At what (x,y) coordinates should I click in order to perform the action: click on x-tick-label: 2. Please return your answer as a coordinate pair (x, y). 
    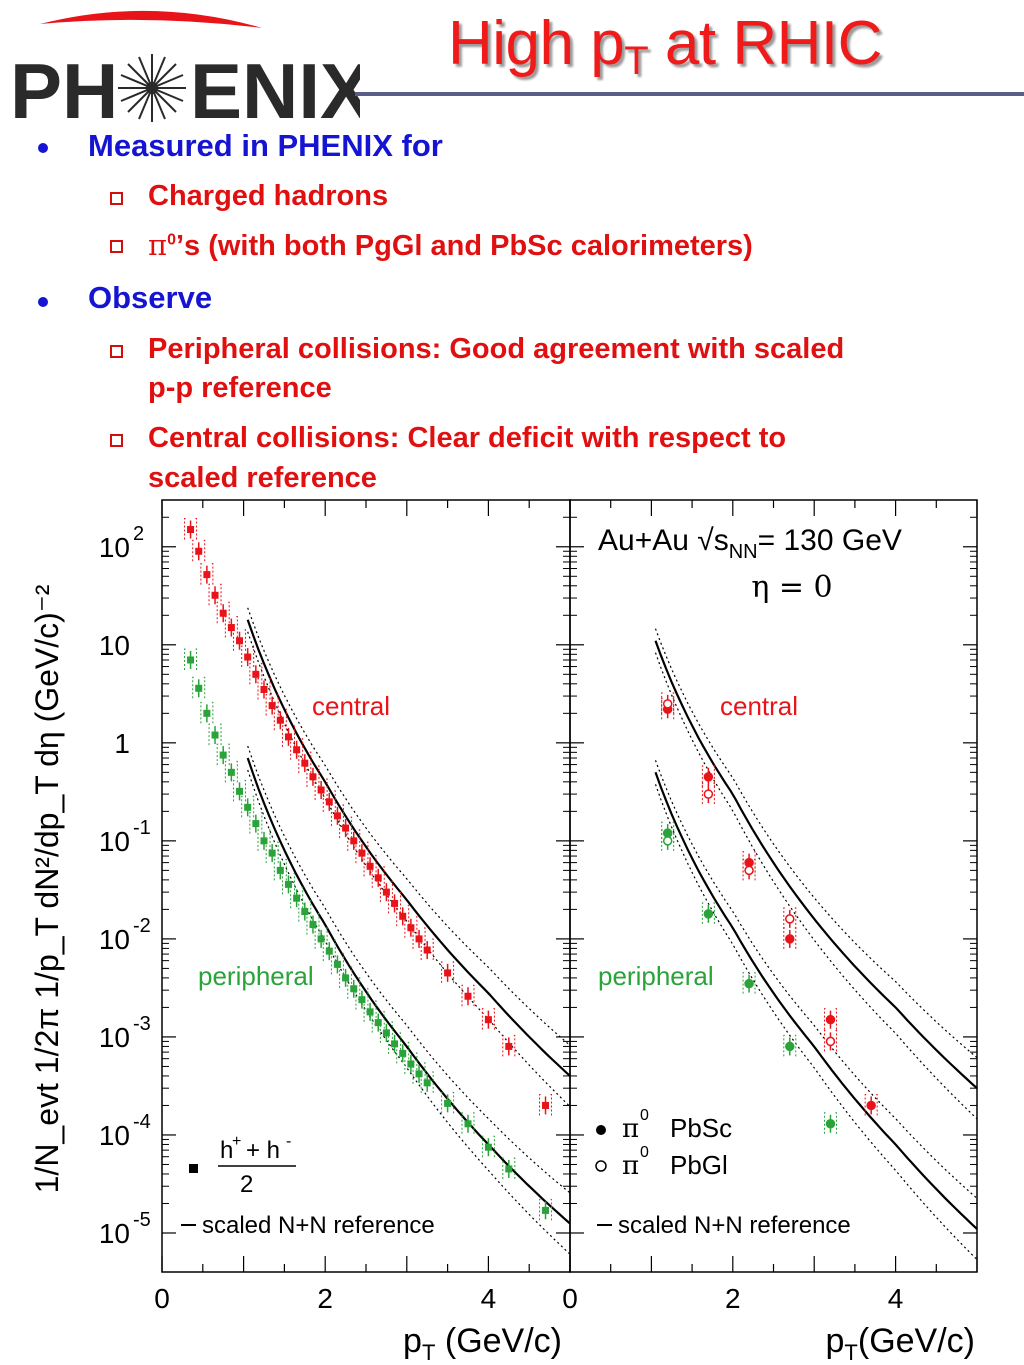
    Looking at the image, I should click on (733, 1298).